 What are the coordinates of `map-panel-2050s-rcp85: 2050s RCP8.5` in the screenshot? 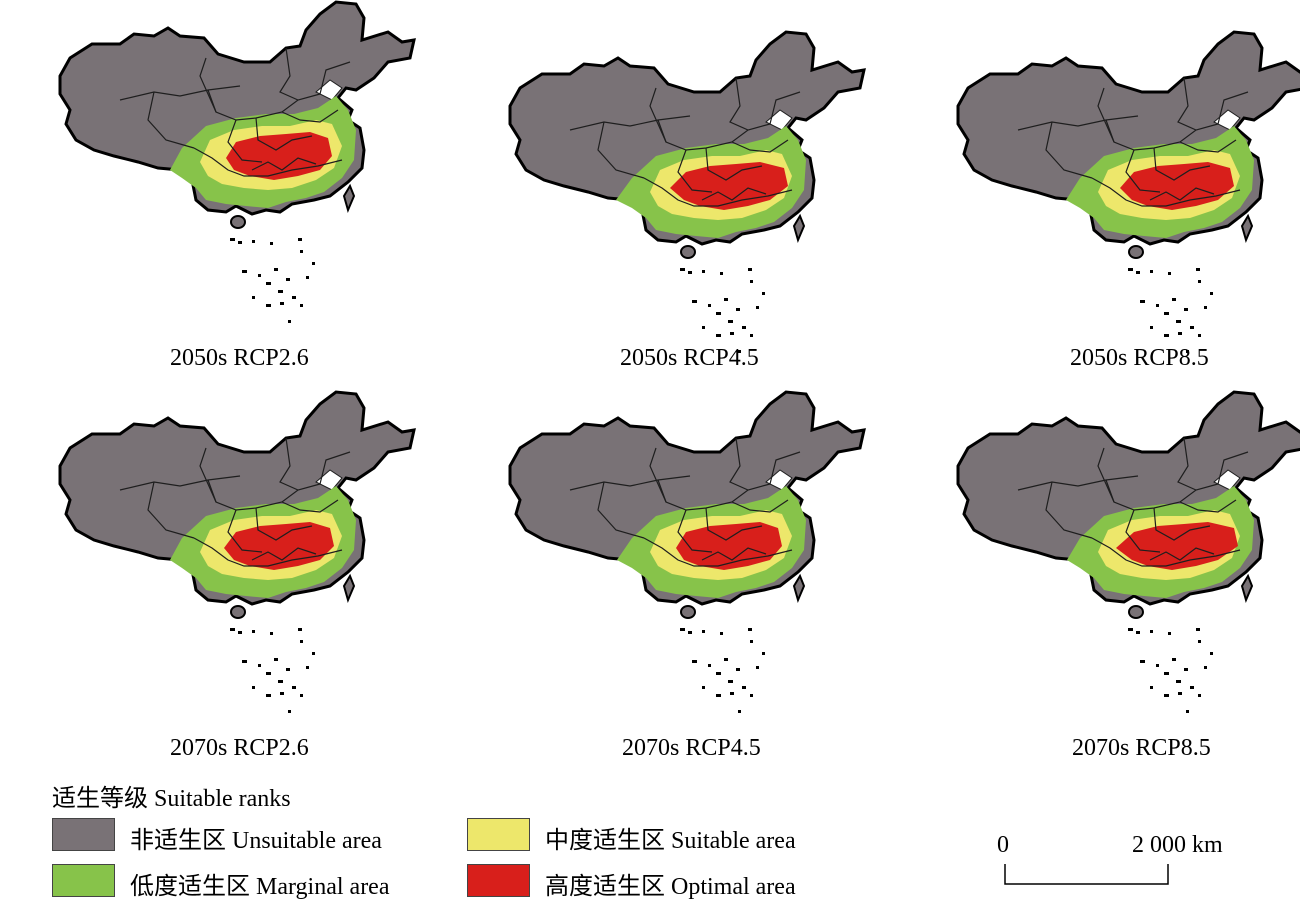 It's located at (1104, 220).